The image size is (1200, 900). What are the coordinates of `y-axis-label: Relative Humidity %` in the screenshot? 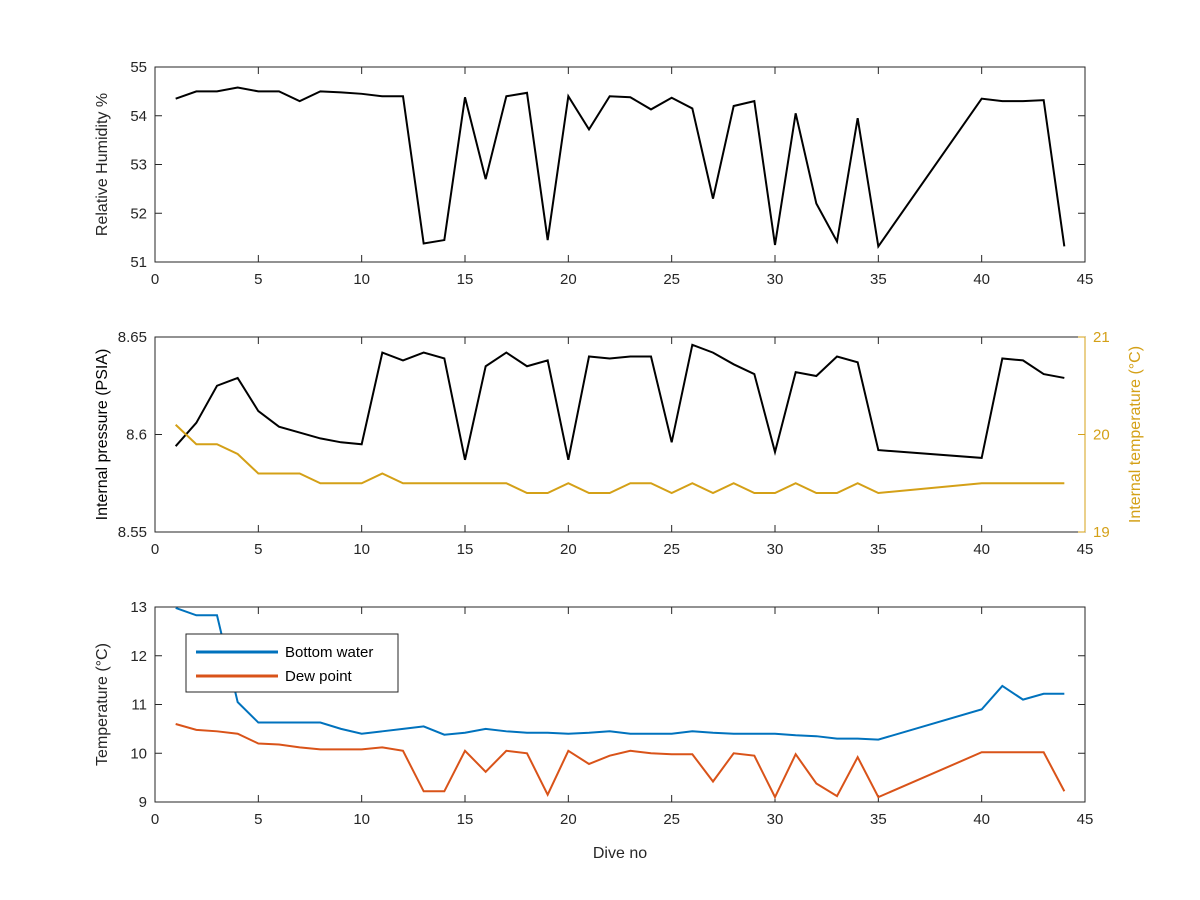 It's located at (102, 164).